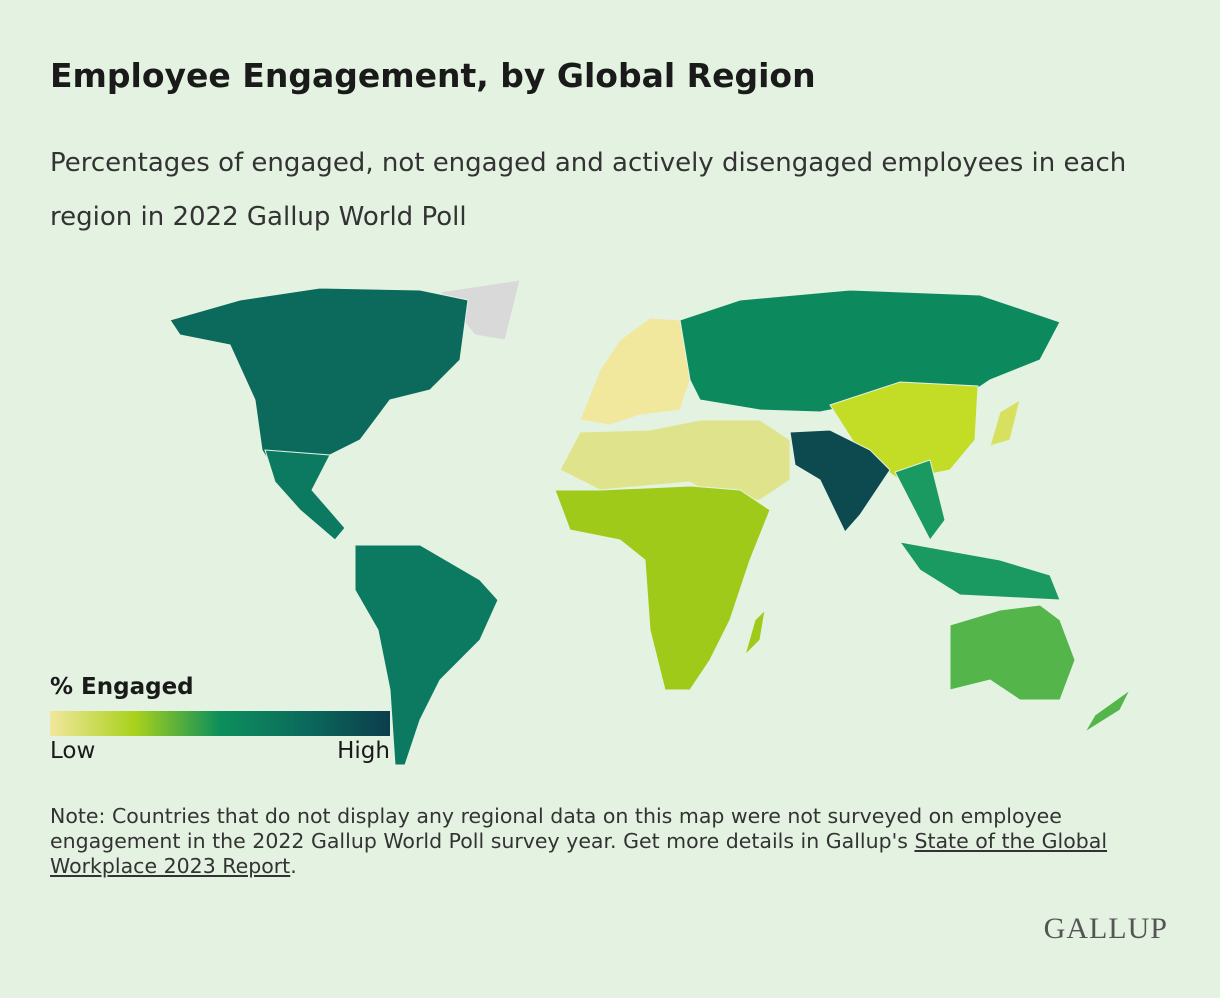 The image size is (1220, 998). Describe the element at coordinates (662, 588) in the screenshot. I see `sub-saharan-africa` at that location.